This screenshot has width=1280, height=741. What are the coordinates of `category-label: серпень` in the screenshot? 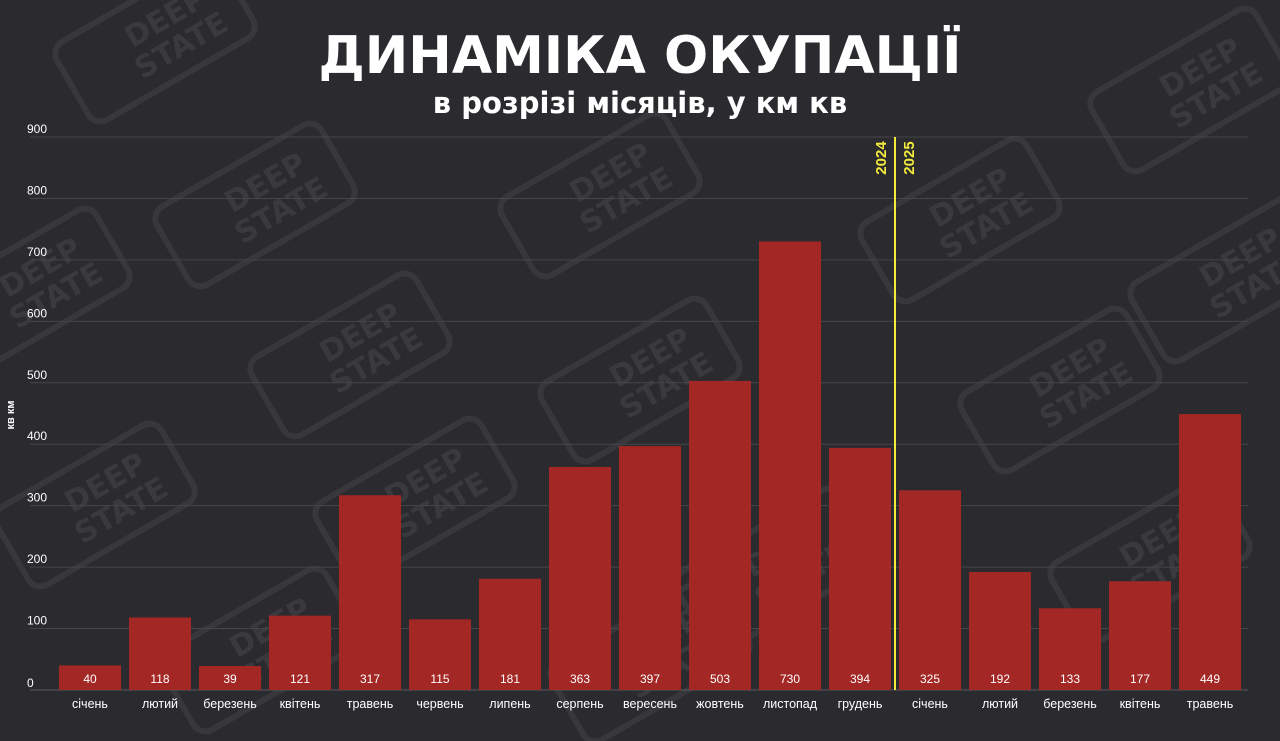 It's located at (579, 704).